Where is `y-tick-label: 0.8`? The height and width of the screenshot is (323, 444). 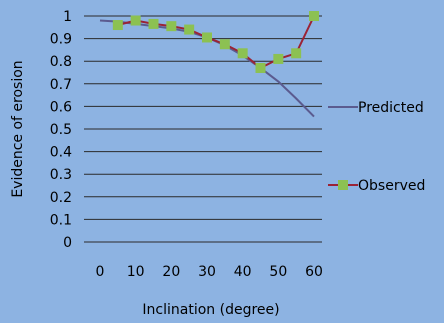
y-tick-label: 0.8 is located at coordinates (61, 62).